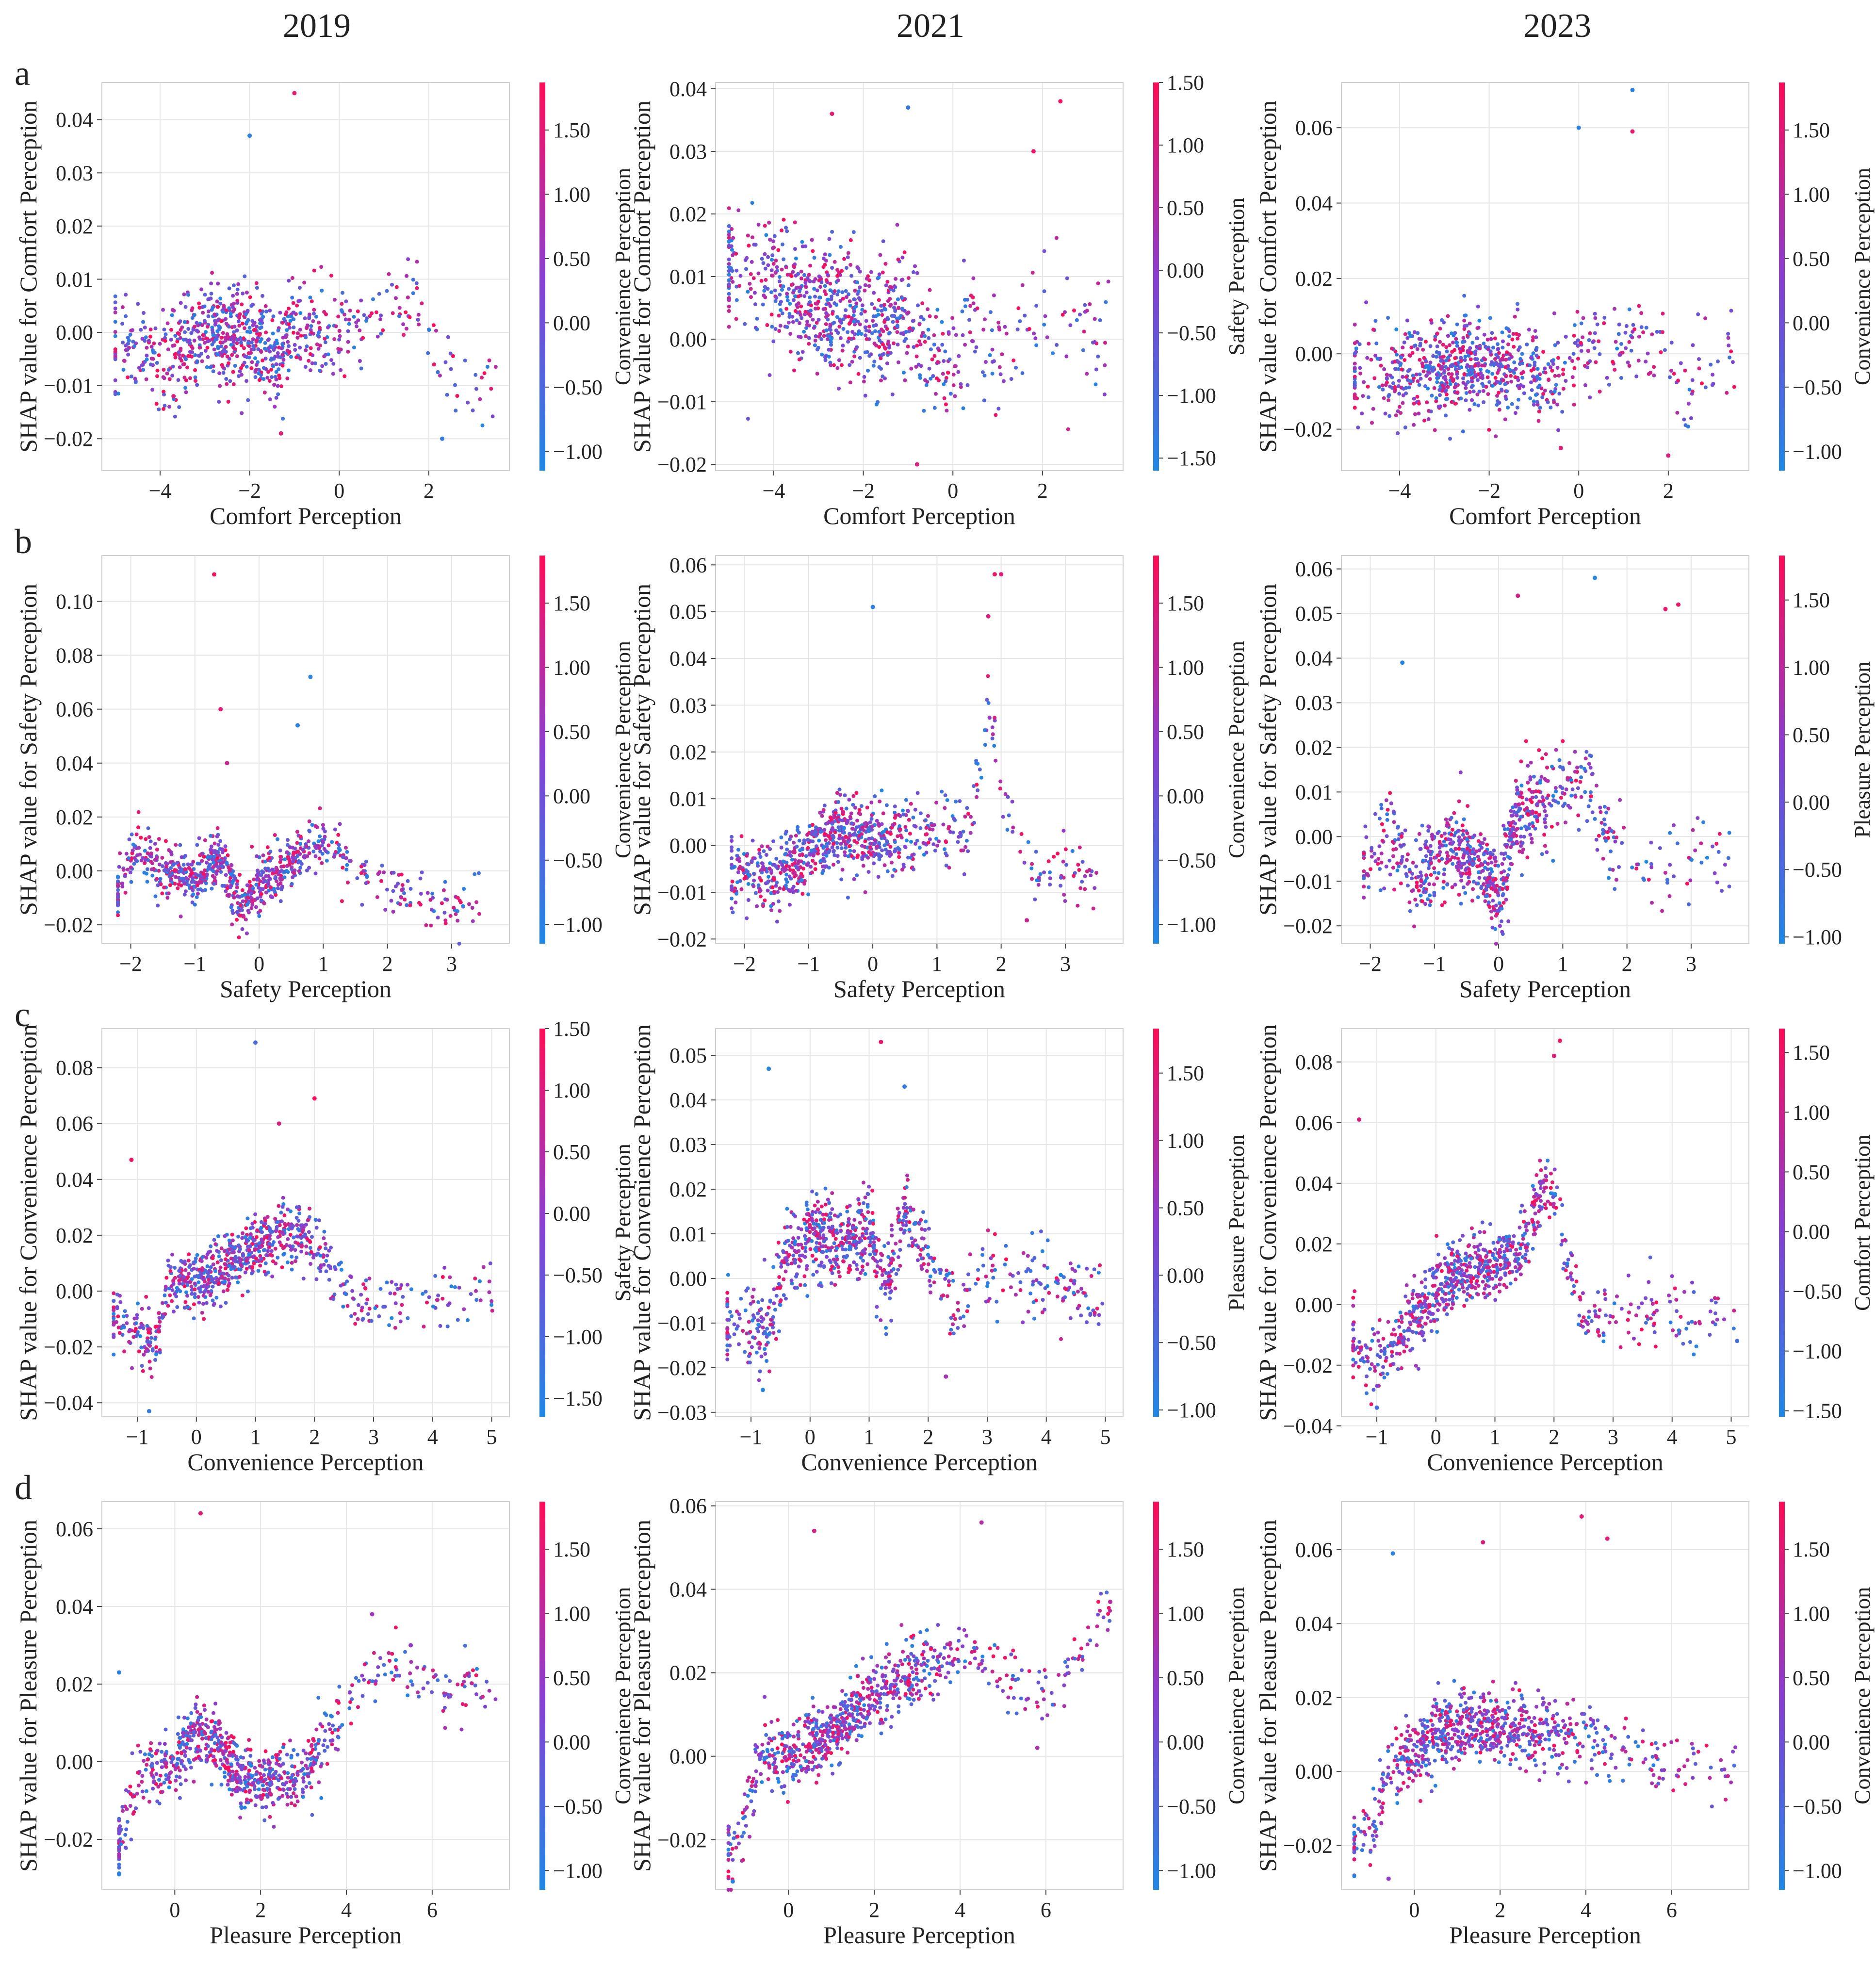 This screenshot has width=1876, height=1965. I want to click on x-tick-label: 2, so click(1042, 491).